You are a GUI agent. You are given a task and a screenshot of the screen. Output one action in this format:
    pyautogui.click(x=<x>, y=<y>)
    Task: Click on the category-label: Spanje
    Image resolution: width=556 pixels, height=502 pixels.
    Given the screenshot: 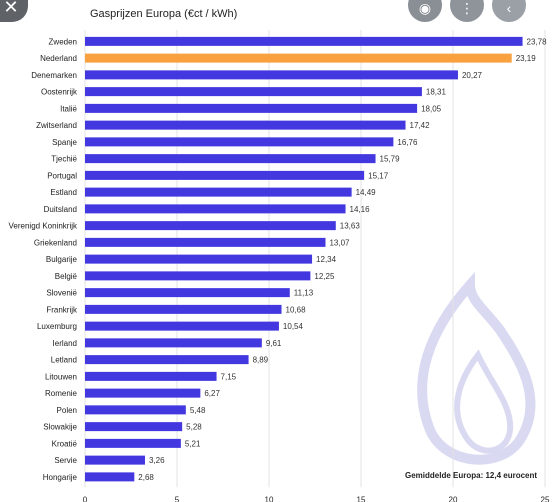 What is the action you would take?
    pyautogui.click(x=64, y=142)
    